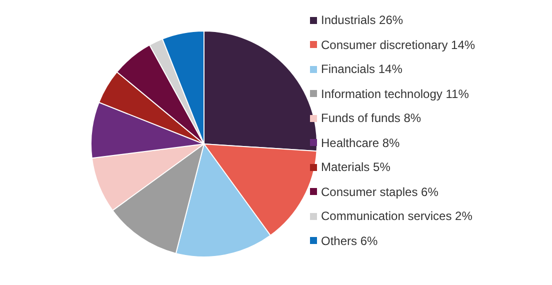  What do you see at coordinates (360, 143) in the screenshot?
I see `legend-label: Healthcare 8%` at bounding box center [360, 143].